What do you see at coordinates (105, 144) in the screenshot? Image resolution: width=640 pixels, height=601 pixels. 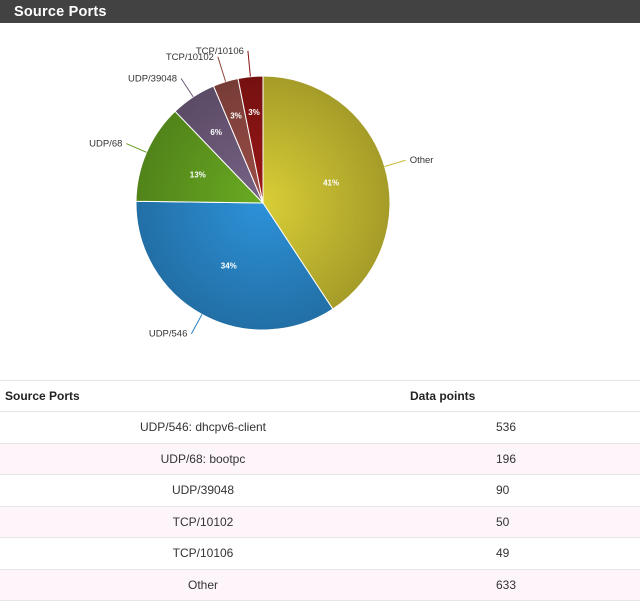 I see `slice-category-label: UDP/68` at bounding box center [105, 144].